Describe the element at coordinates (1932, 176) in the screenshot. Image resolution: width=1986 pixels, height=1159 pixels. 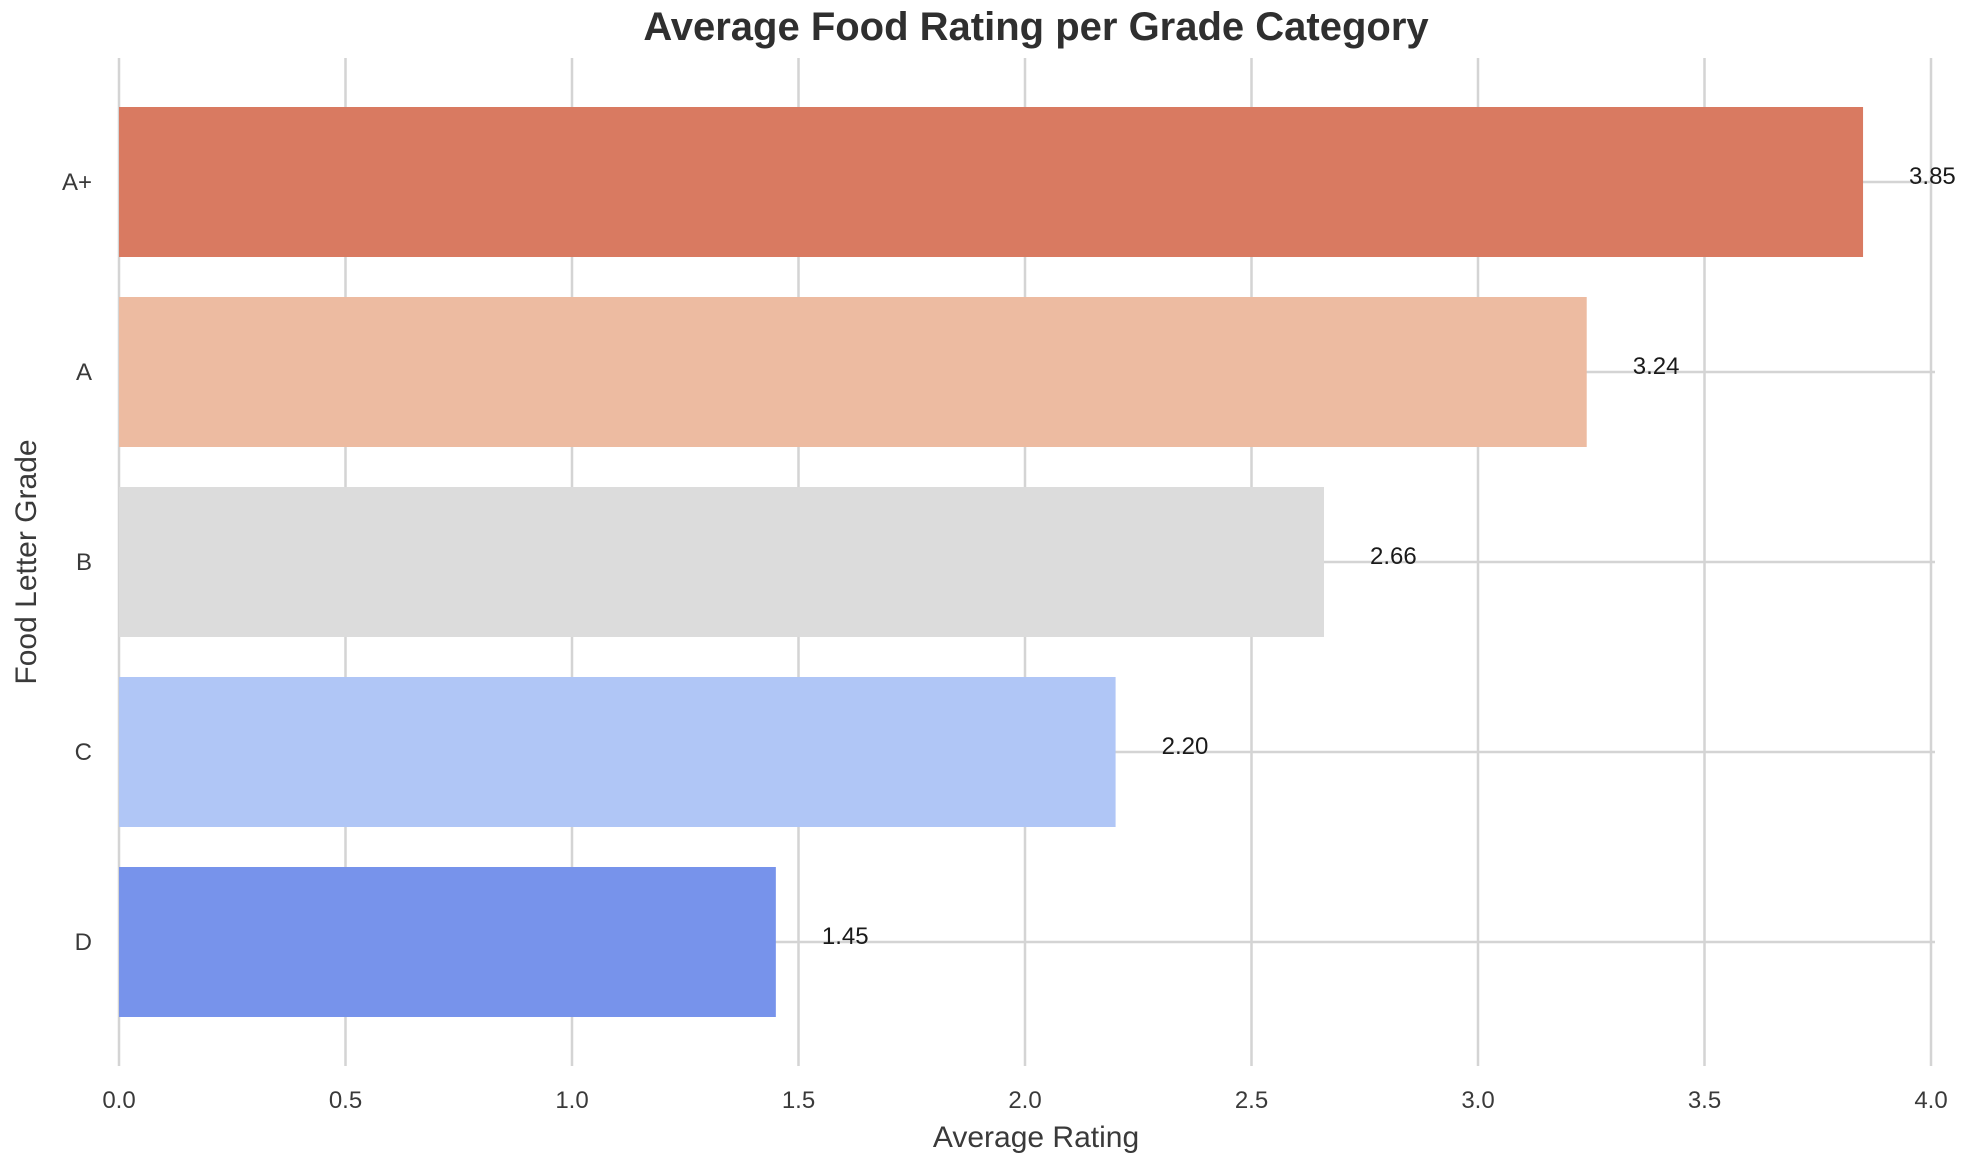
I see `bar-value-label: 3.85` at that location.